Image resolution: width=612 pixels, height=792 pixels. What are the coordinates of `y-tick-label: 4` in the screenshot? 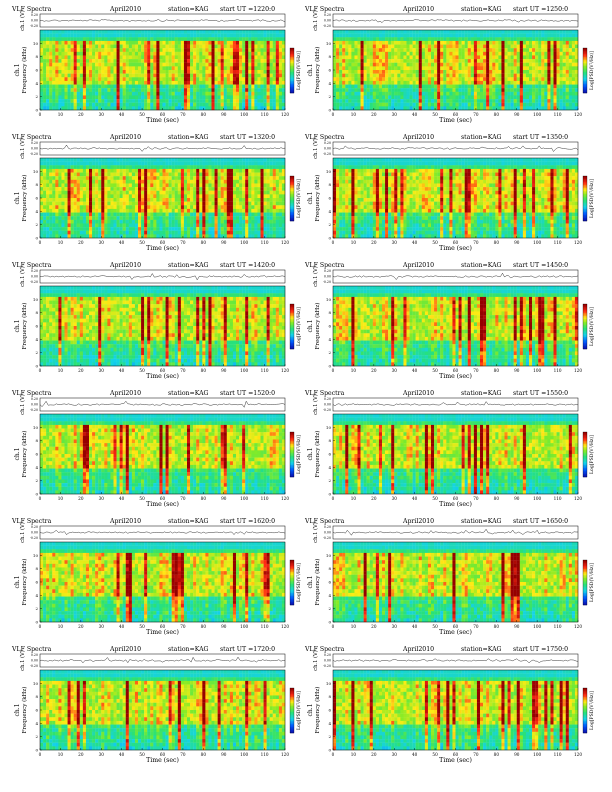 It's located at (36, 83).